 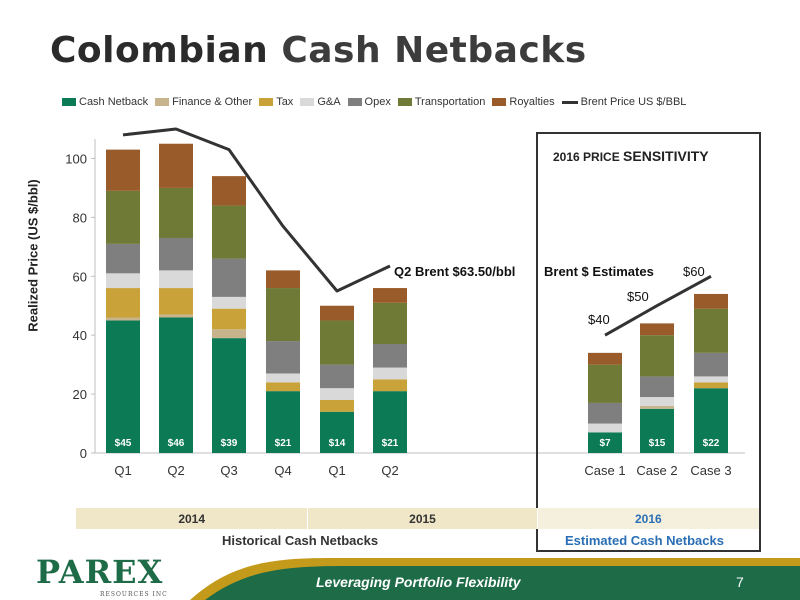 What do you see at coordinates (192, 518) in the screenshot?
I see `year-2014: 2014` at bounding box center [192, 518].